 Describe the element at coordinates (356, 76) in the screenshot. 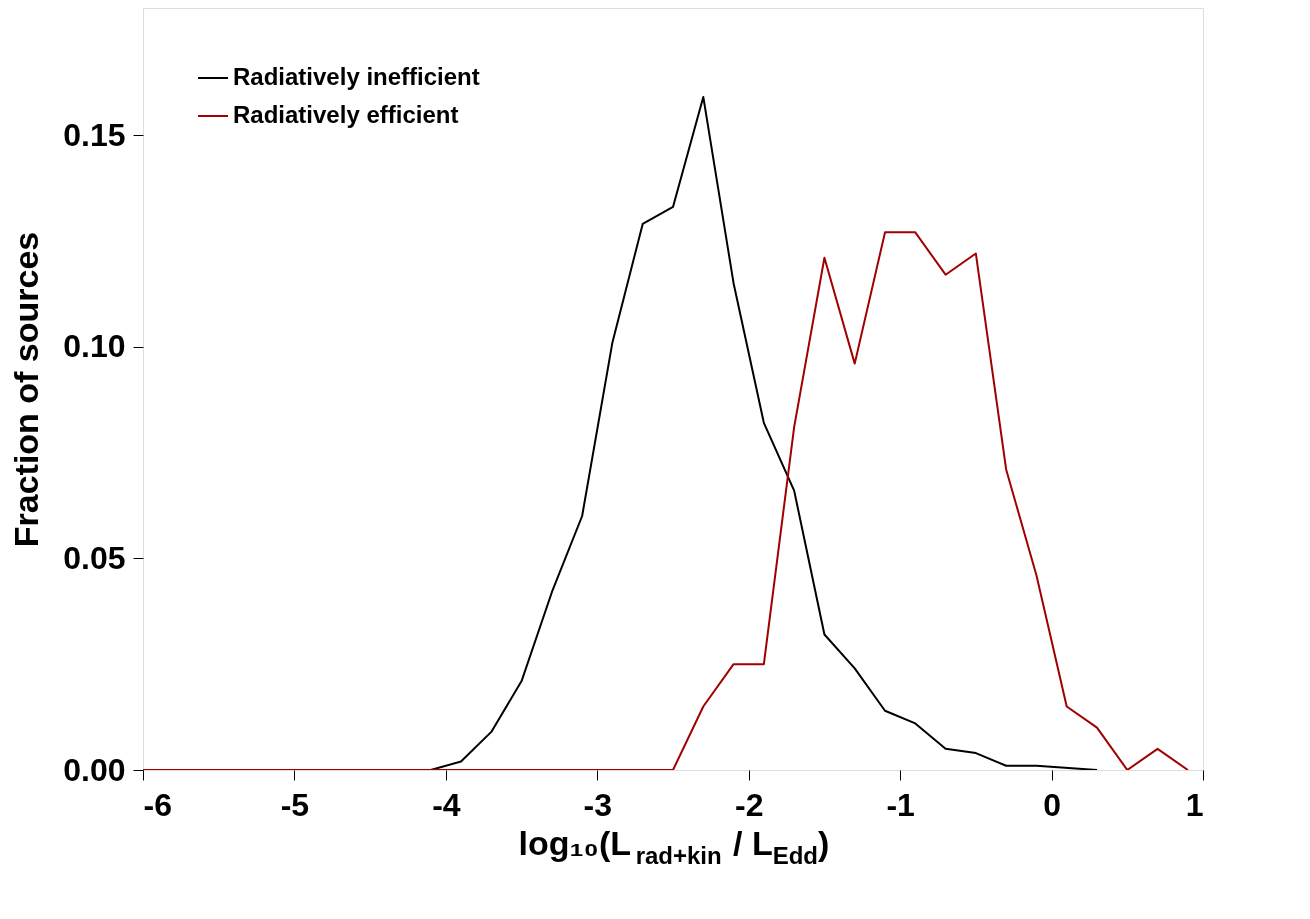

I see `legend-label: Radiatively inefficient` at that location.